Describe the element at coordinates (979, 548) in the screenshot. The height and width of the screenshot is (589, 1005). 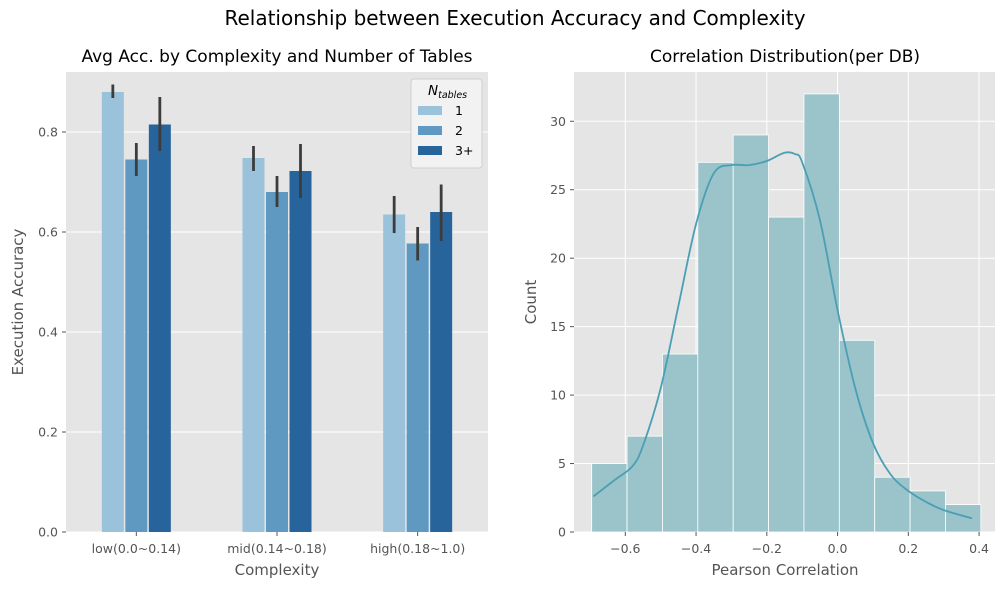
I see `histogram-x-tick-label: 0.4` at that location.